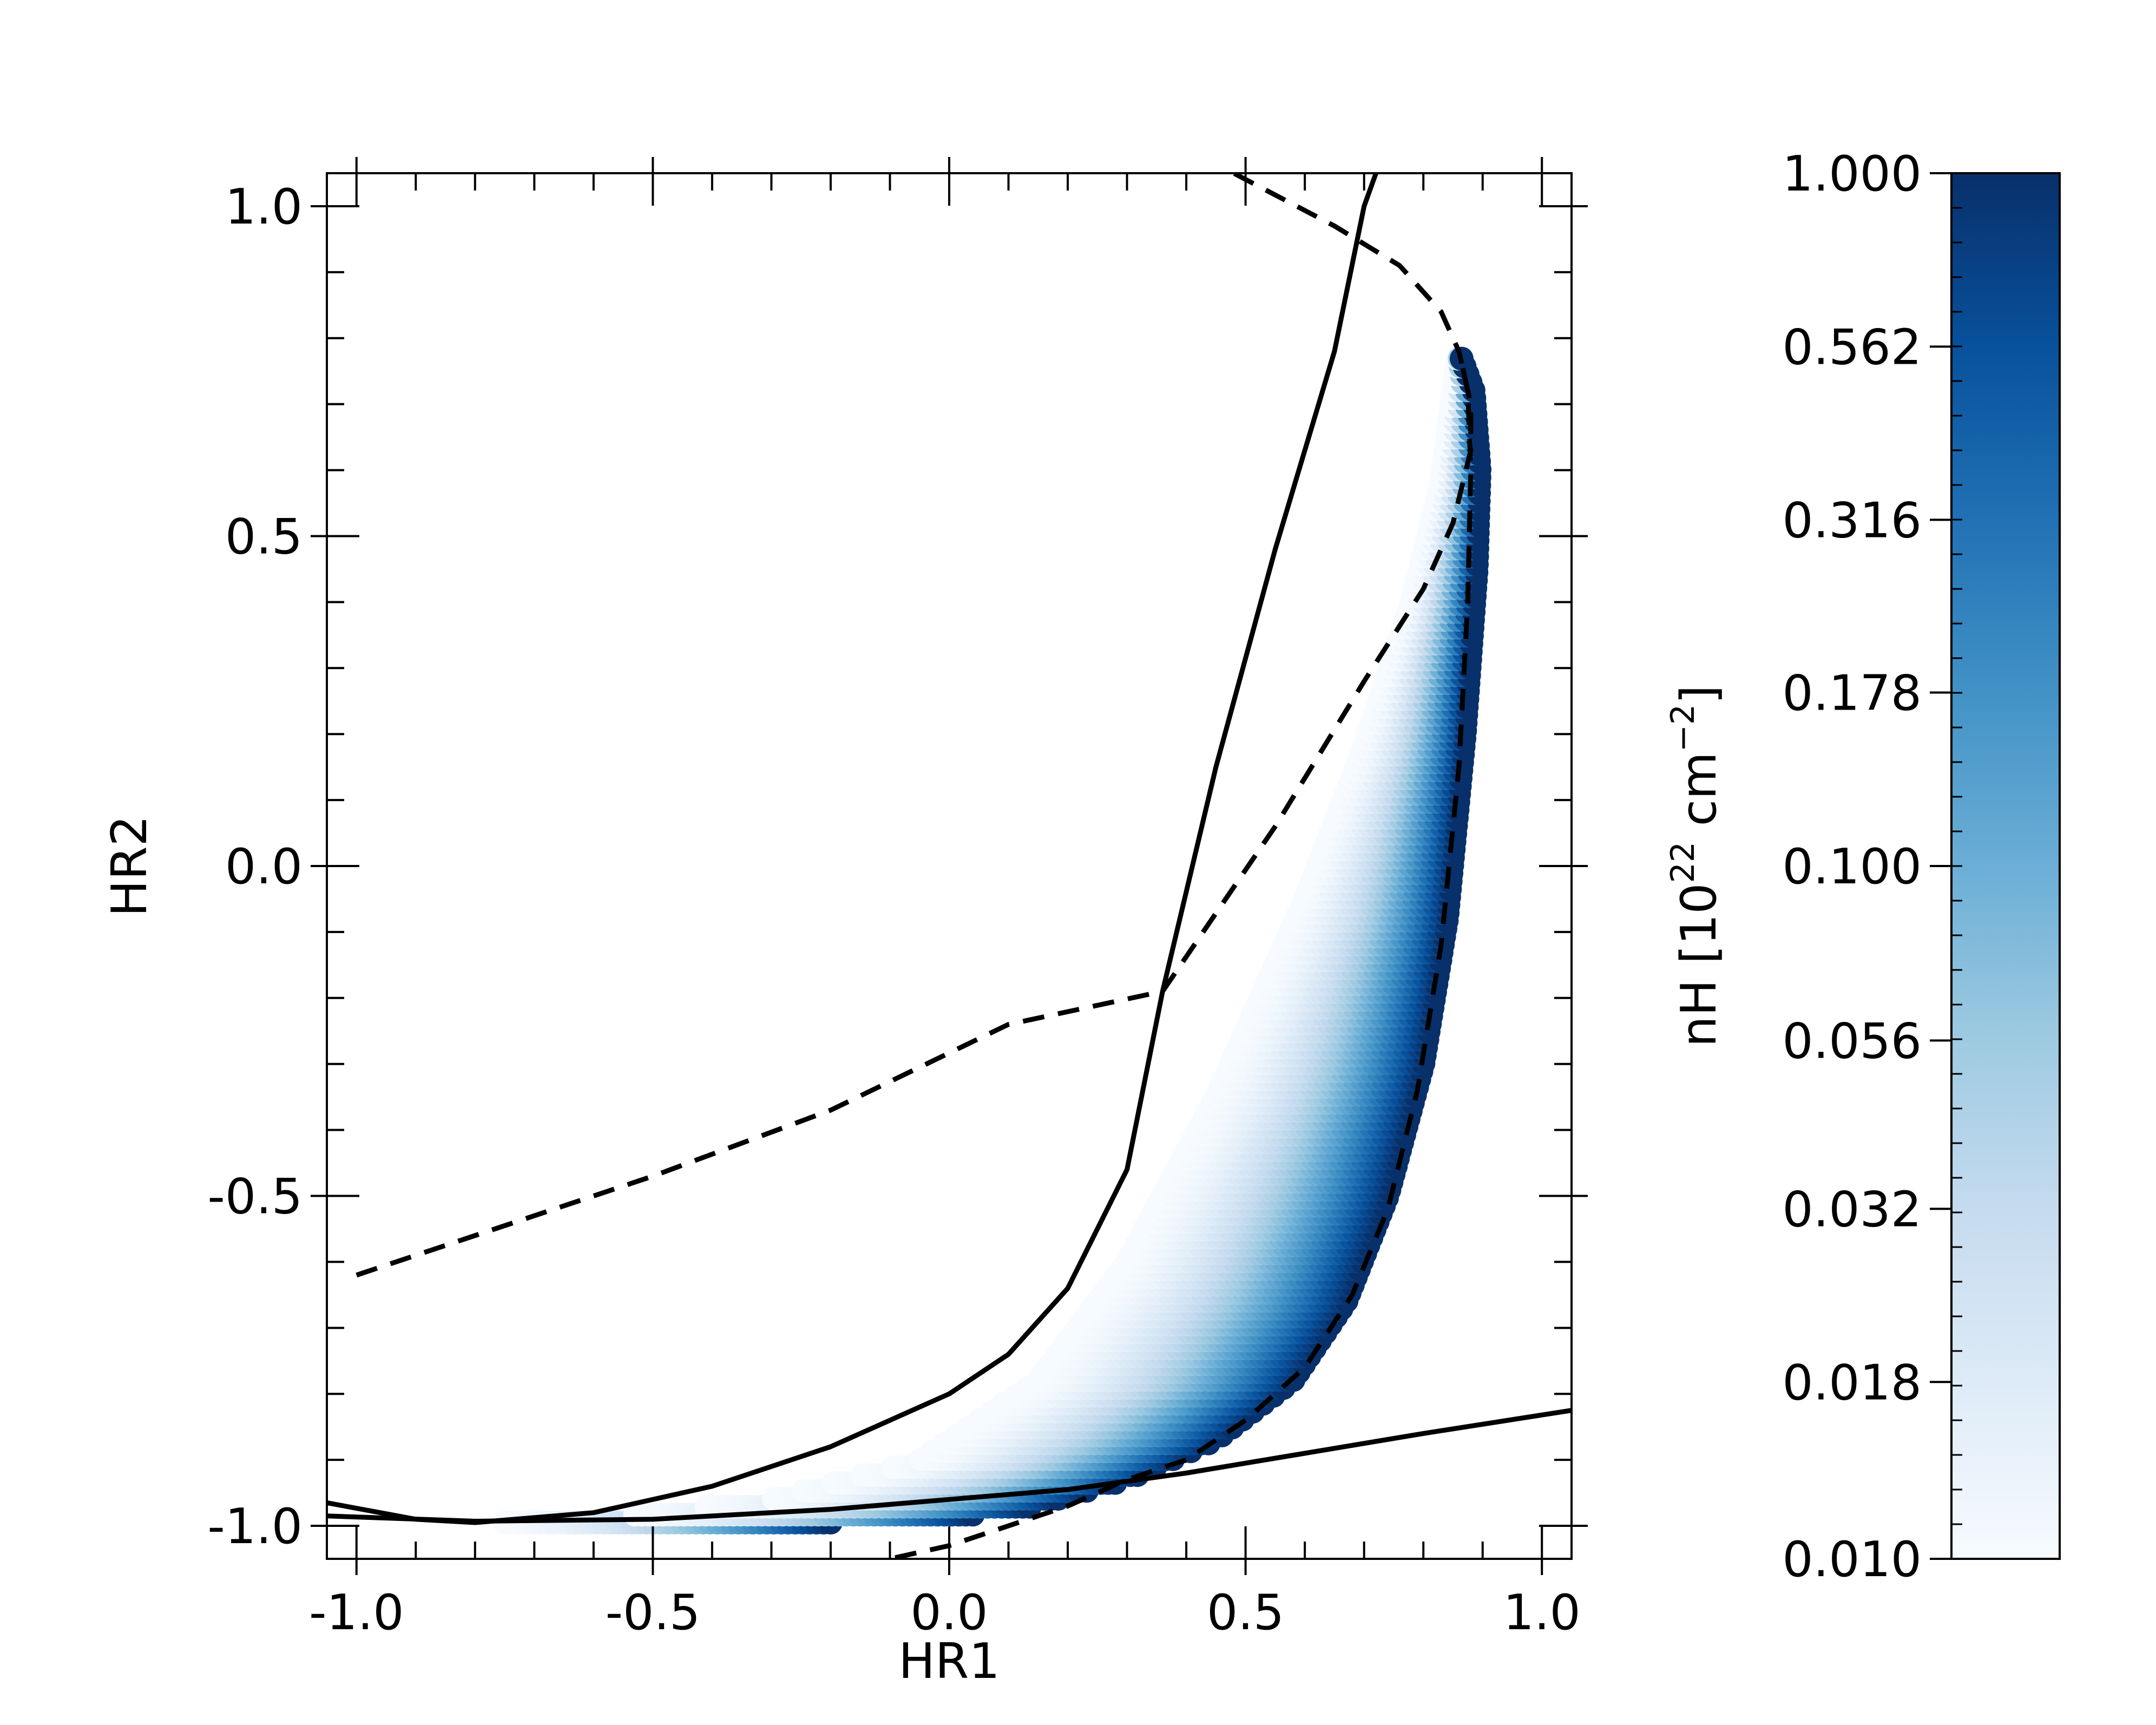  What do you see at coordinates (1946, 866) in the screenshot?
I see `colorbar-ticks` at bounding box center [1946, 866].